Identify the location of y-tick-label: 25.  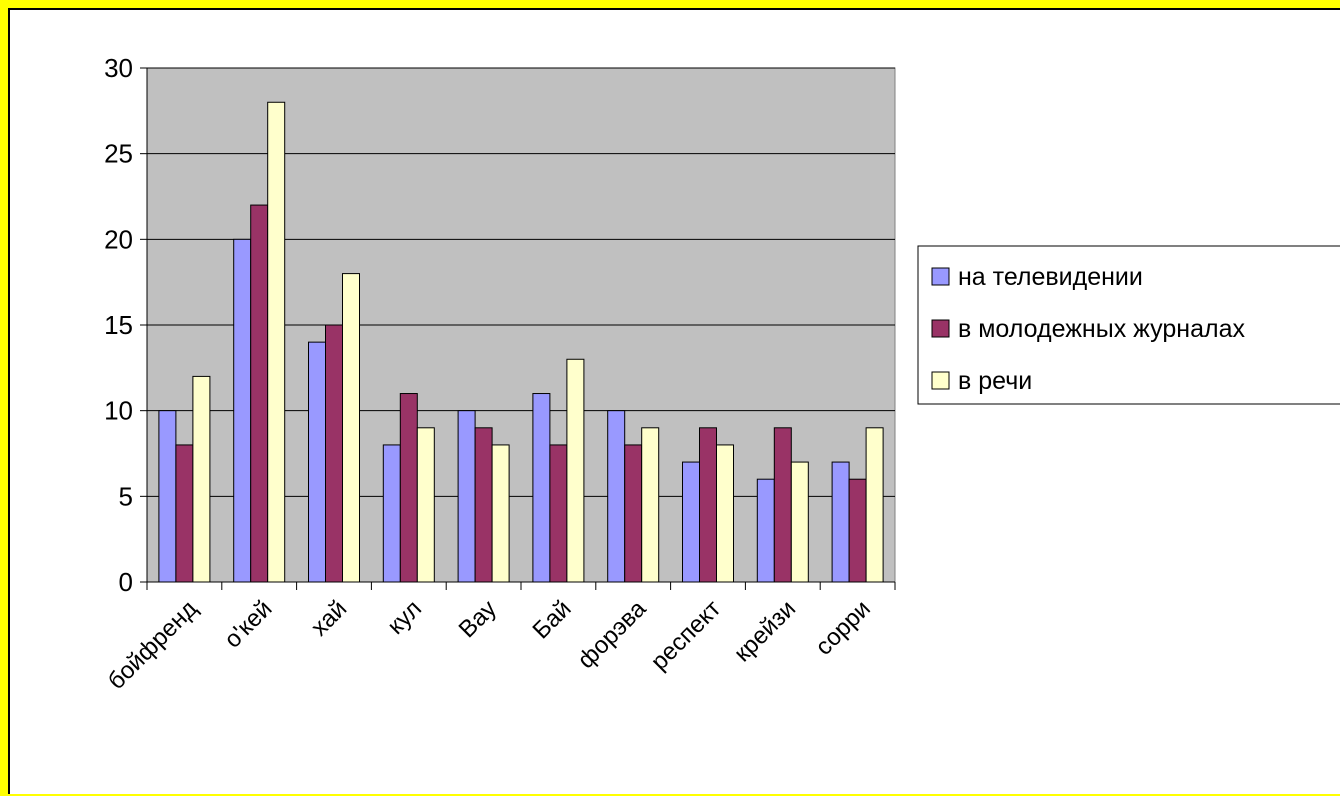
(118, 154).